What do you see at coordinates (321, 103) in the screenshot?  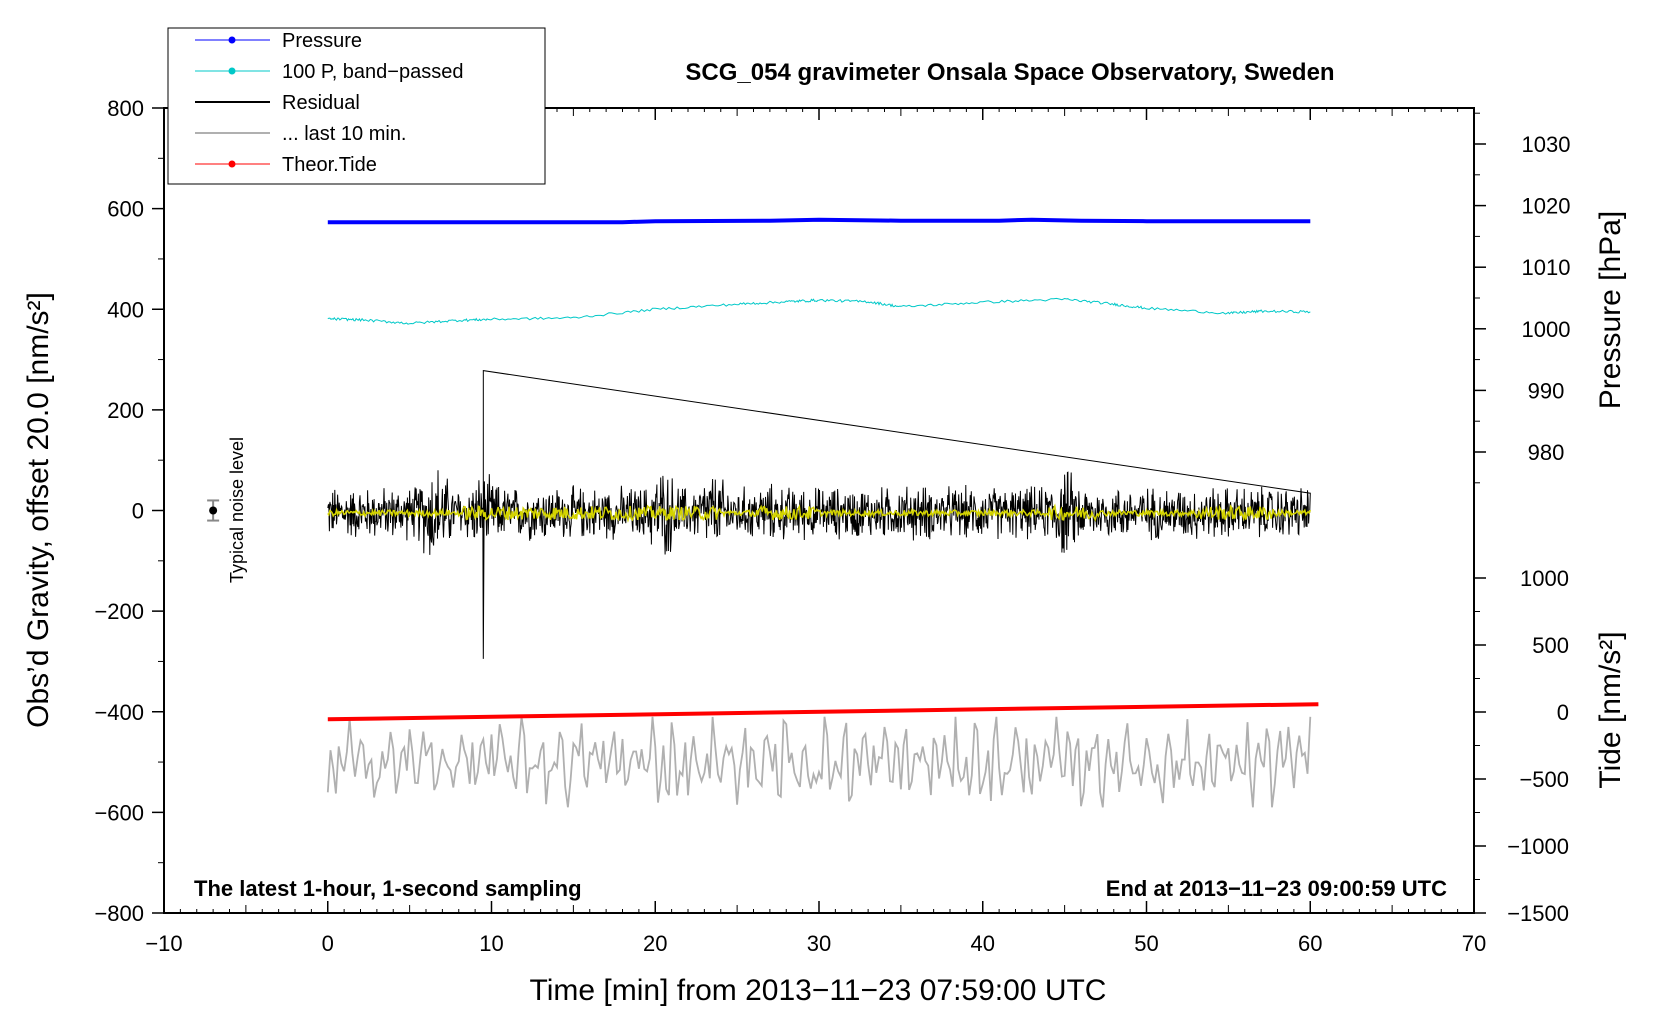 I see `legend-label: Residual` at bounding box center [321, 103].